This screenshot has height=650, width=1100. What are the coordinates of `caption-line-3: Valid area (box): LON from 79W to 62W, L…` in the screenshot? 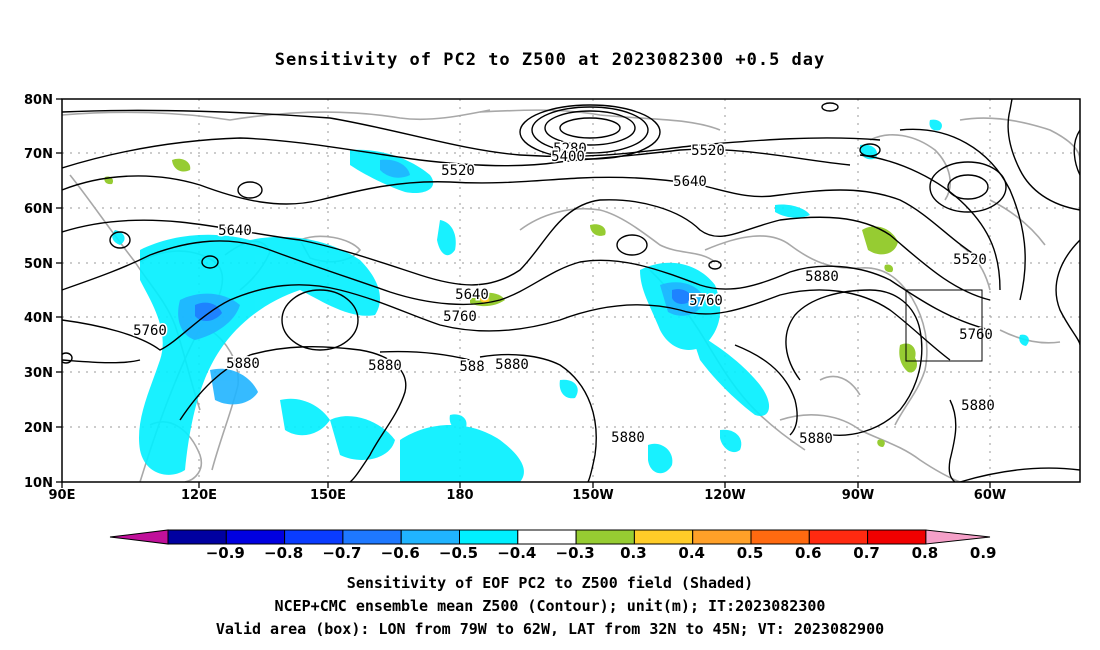 It's located at (550, 629).